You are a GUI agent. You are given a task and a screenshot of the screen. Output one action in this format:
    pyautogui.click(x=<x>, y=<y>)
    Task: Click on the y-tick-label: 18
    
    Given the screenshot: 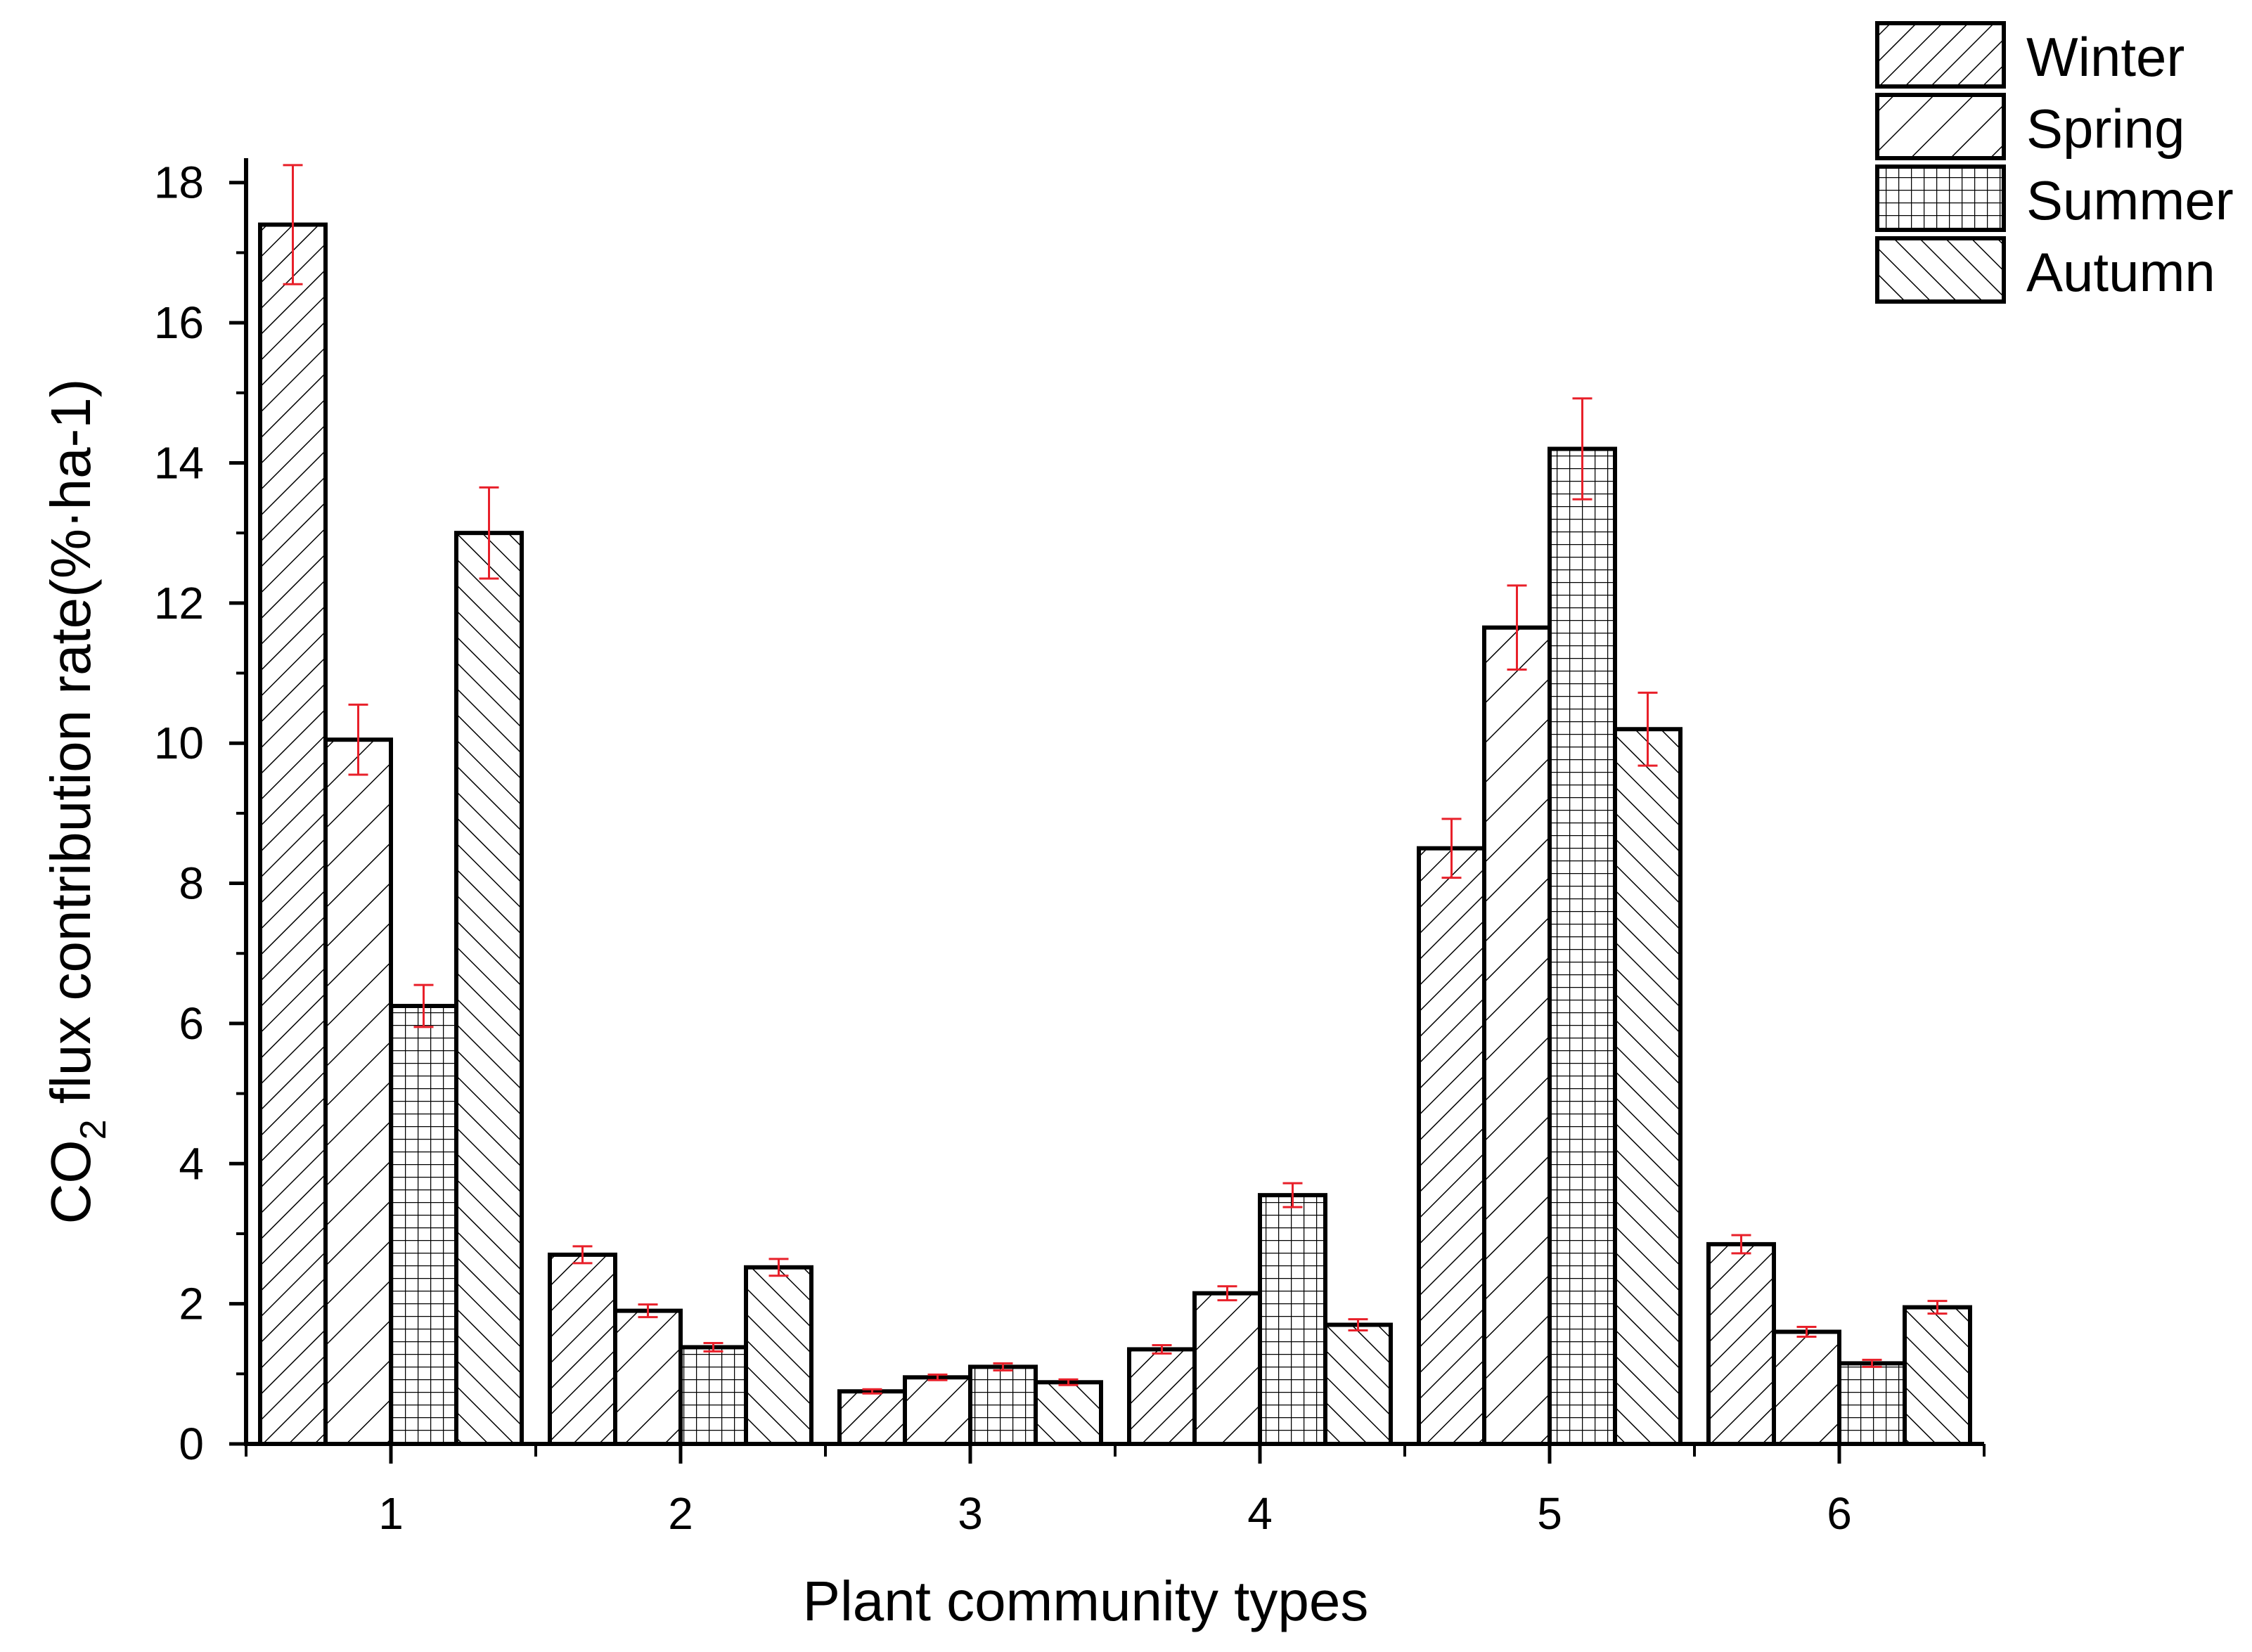 What is the action you would take?
    pyautogui.click(x=179, y=182)
    